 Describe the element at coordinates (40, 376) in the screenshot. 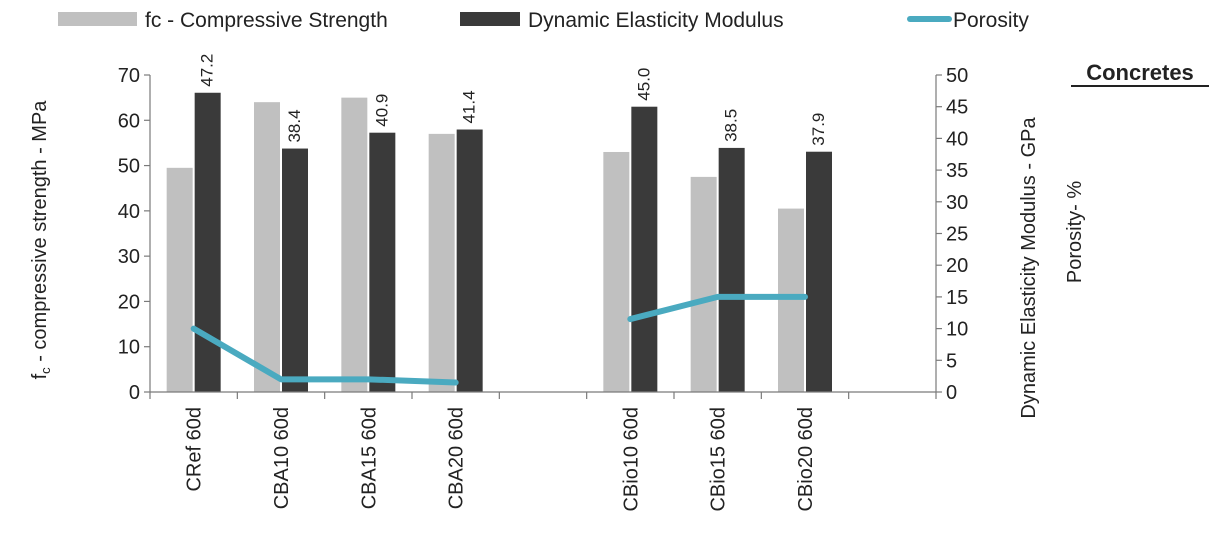

I see `y-left-label-main: f` at that location.